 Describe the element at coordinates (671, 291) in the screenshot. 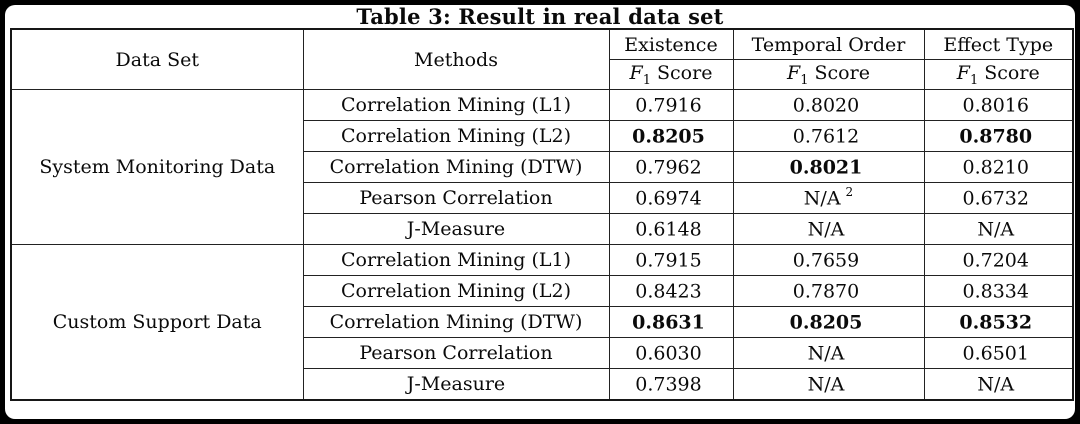

I see `score-cell: 0.8423` at that location.